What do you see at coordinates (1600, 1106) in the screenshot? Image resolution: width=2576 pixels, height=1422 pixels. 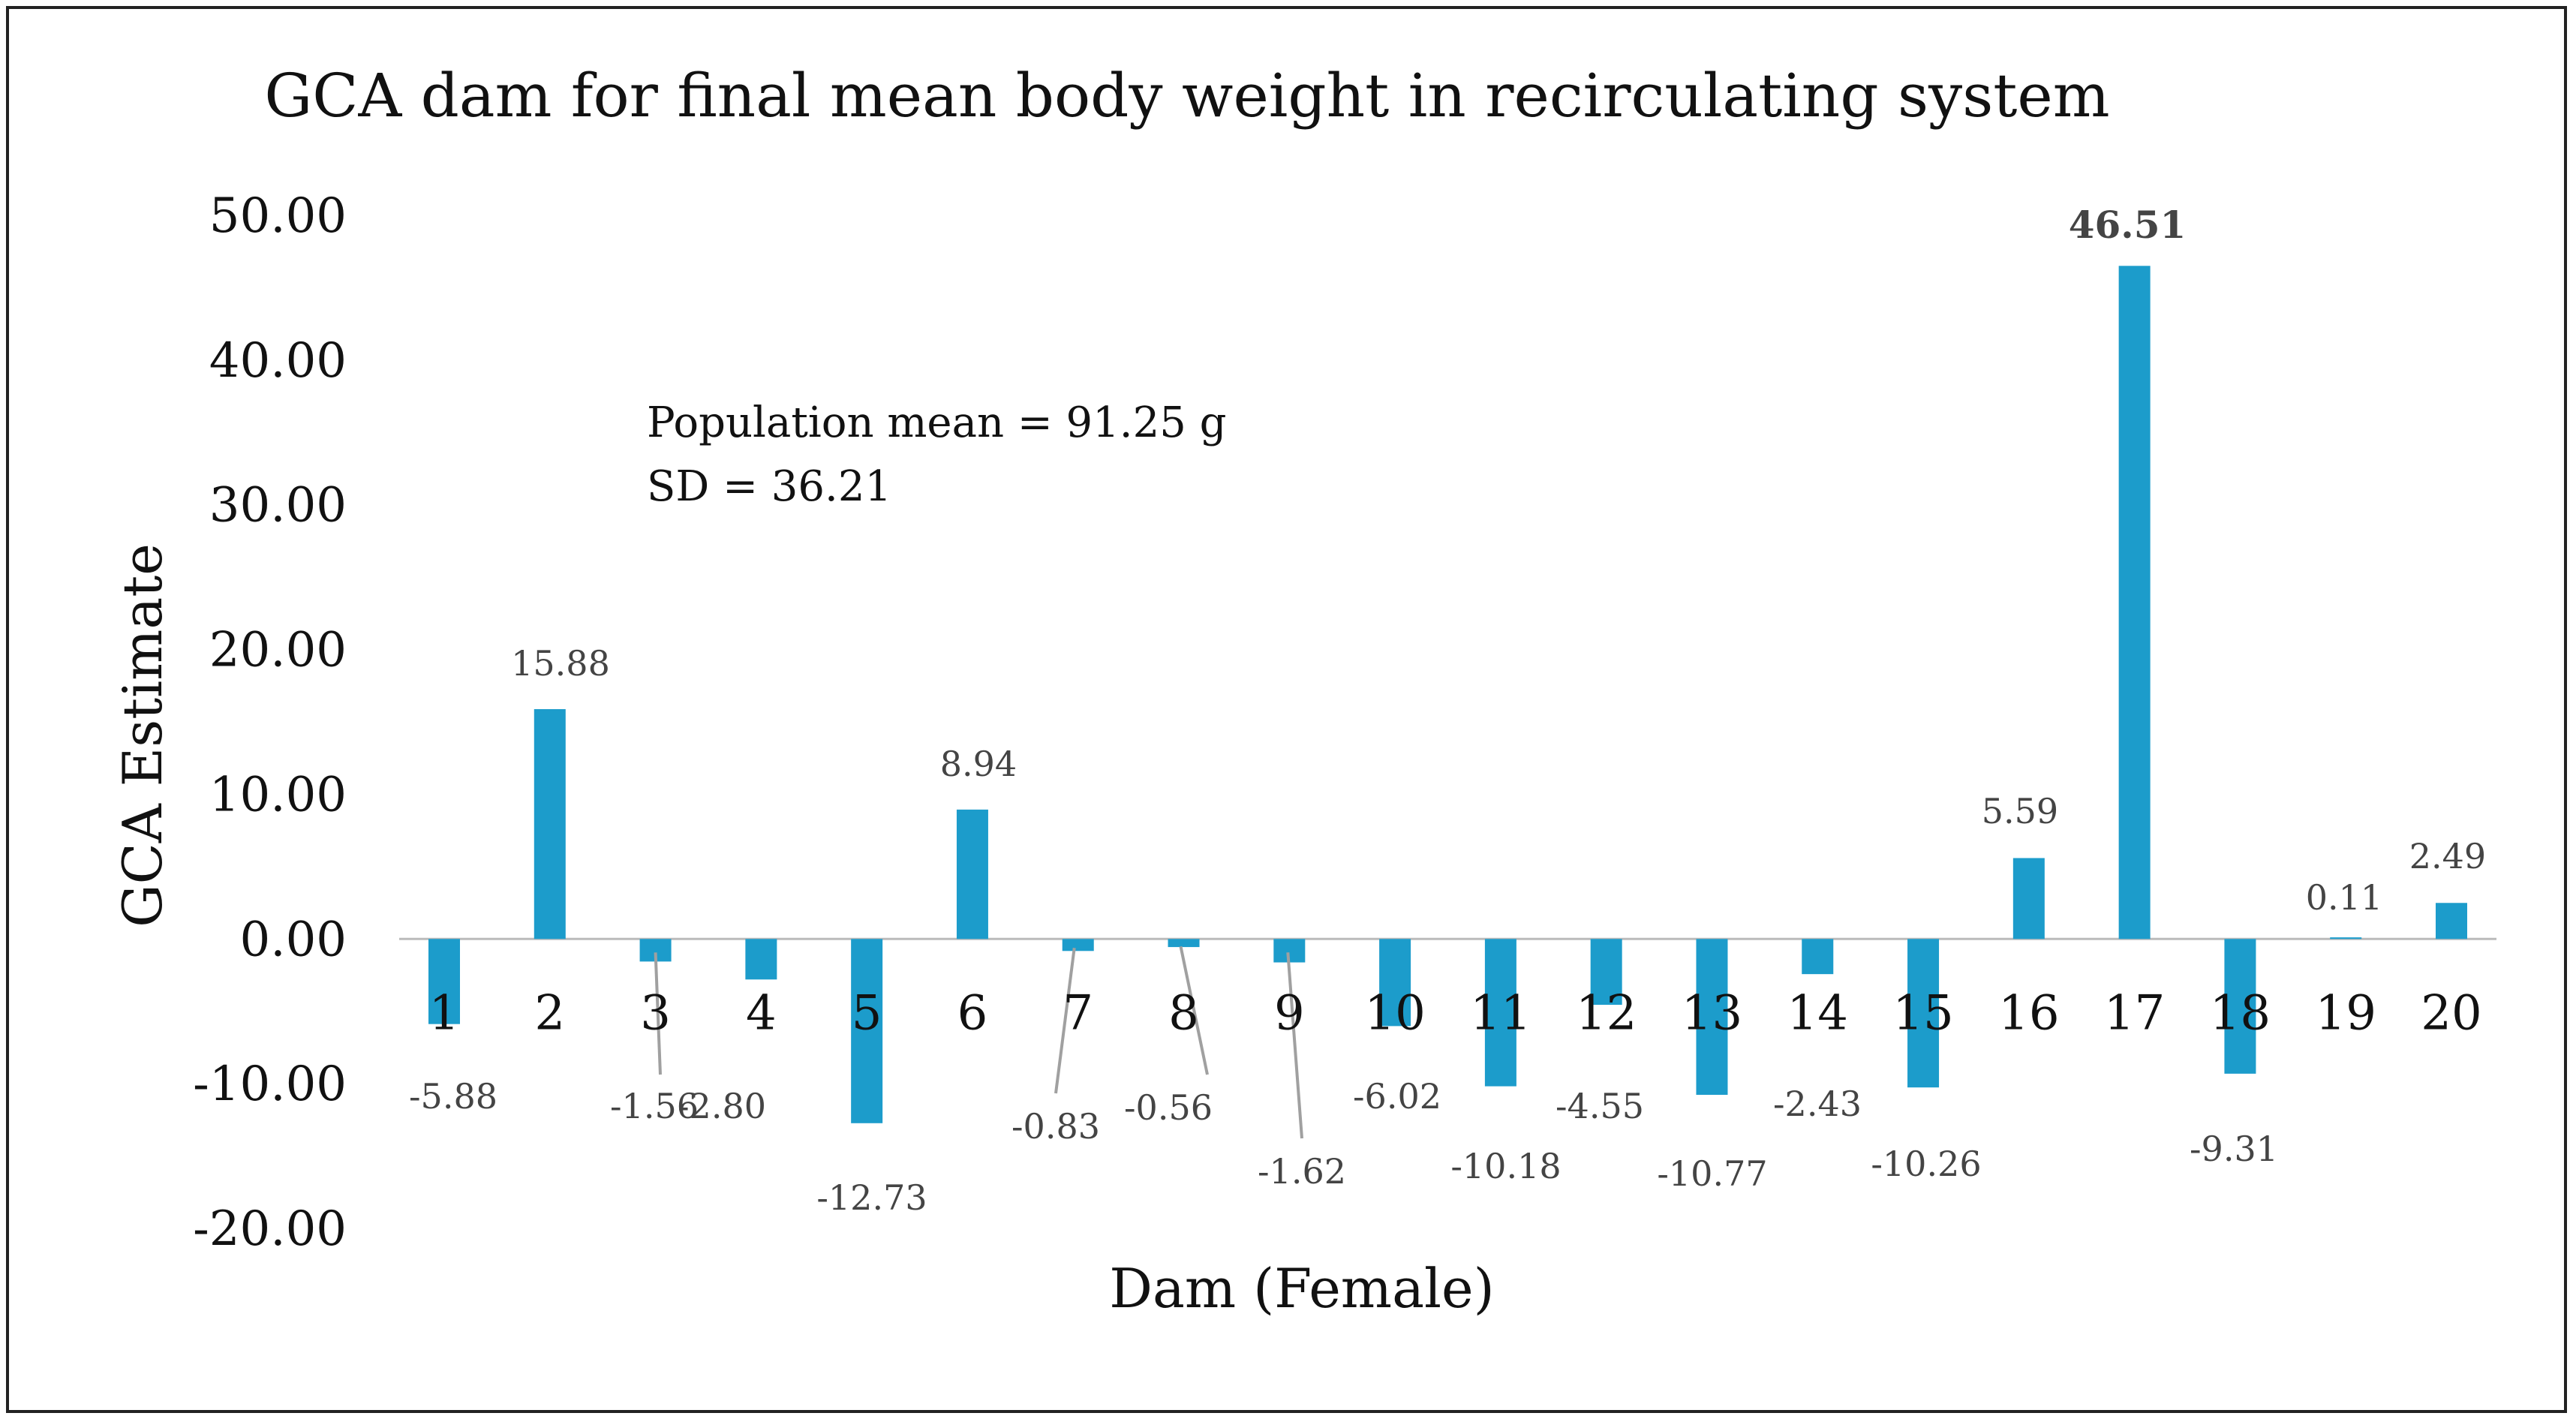 I see `data-label: -4.55` at bounding box center [1600, 1106].